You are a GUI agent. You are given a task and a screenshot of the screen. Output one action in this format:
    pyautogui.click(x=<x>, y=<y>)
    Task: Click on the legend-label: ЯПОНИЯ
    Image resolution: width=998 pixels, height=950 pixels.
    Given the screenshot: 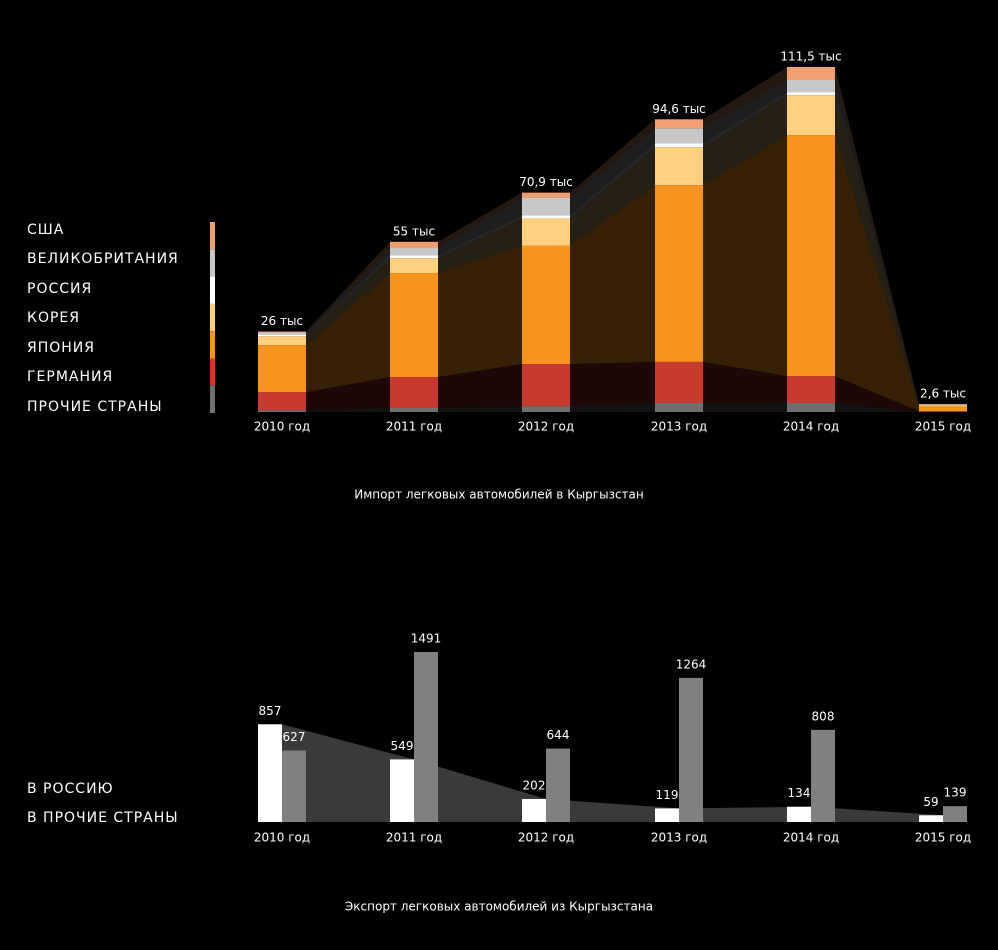 What is the action you would take?
    pyautogui.click(x=61, y=348)
    